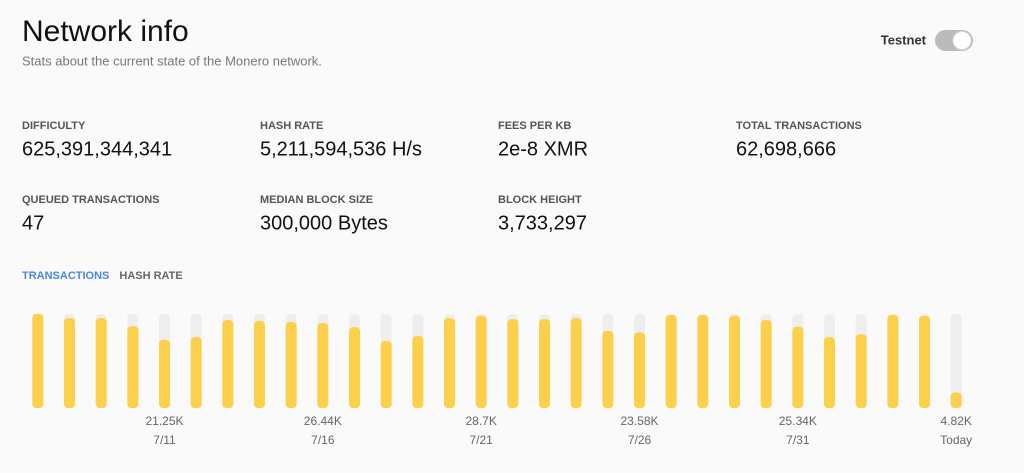  What do you see at coordinates (540, 200) in the screenshot?
I see `stat-label: BLOCK HEIGHT` at bounding box center [540, 200].